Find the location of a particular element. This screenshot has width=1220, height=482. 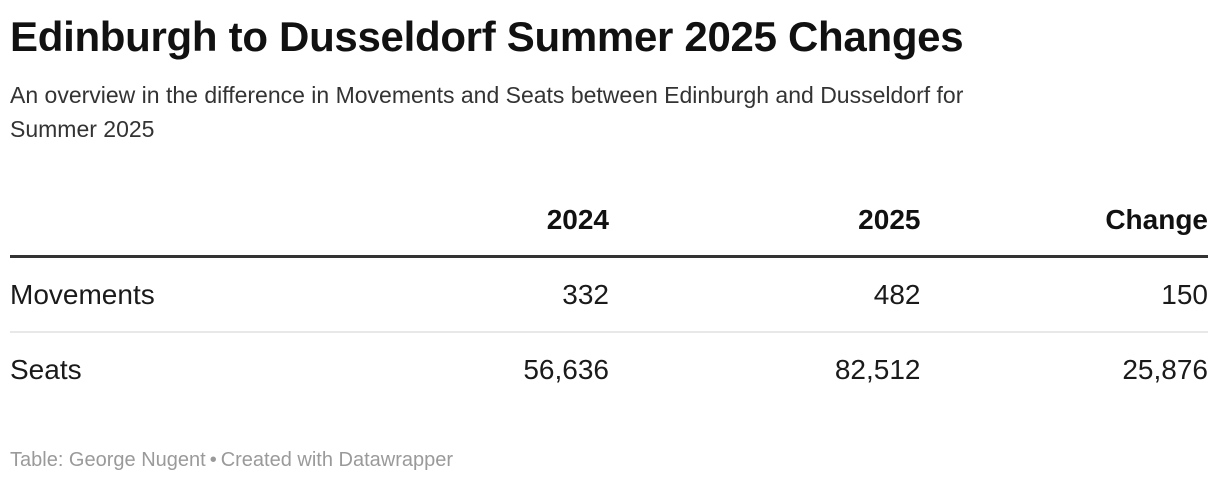

chart-description-line-2: Summer 2025 is located at coordinates (82, 129).